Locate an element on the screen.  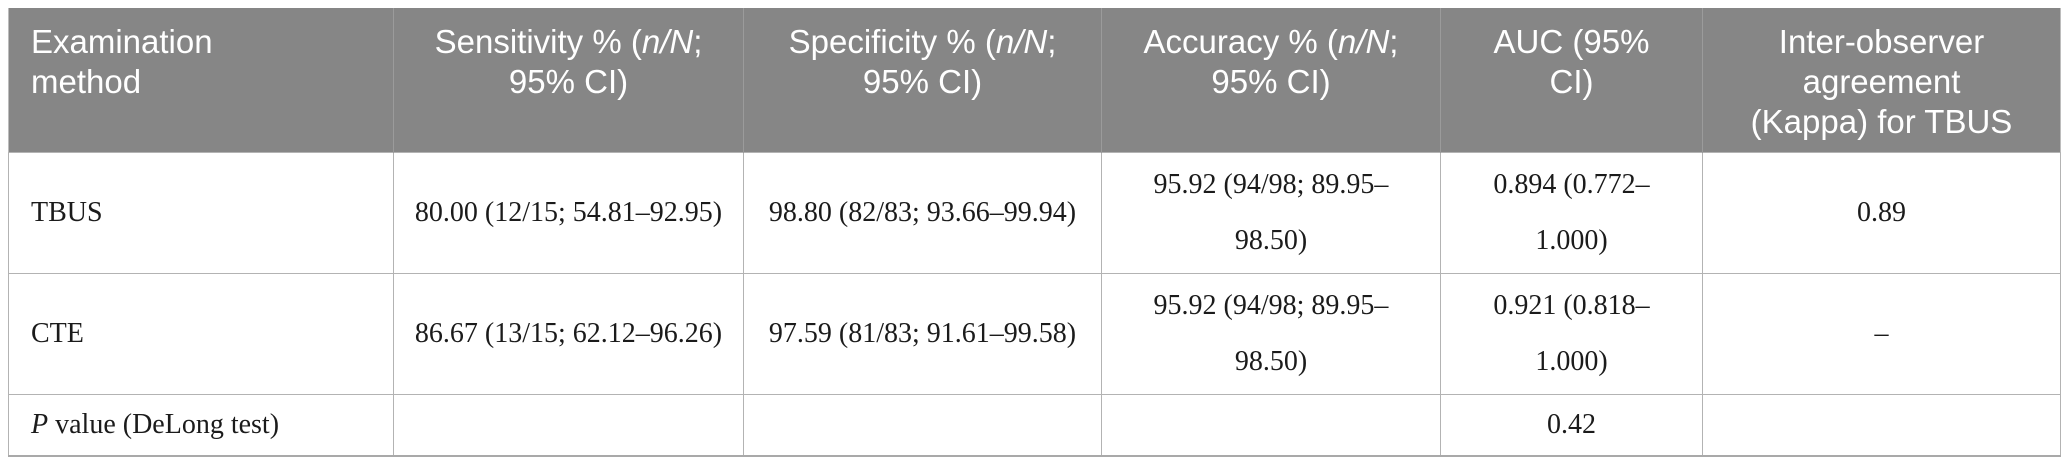
header-text: AUC (95% is located at coordinates (1571, 41).